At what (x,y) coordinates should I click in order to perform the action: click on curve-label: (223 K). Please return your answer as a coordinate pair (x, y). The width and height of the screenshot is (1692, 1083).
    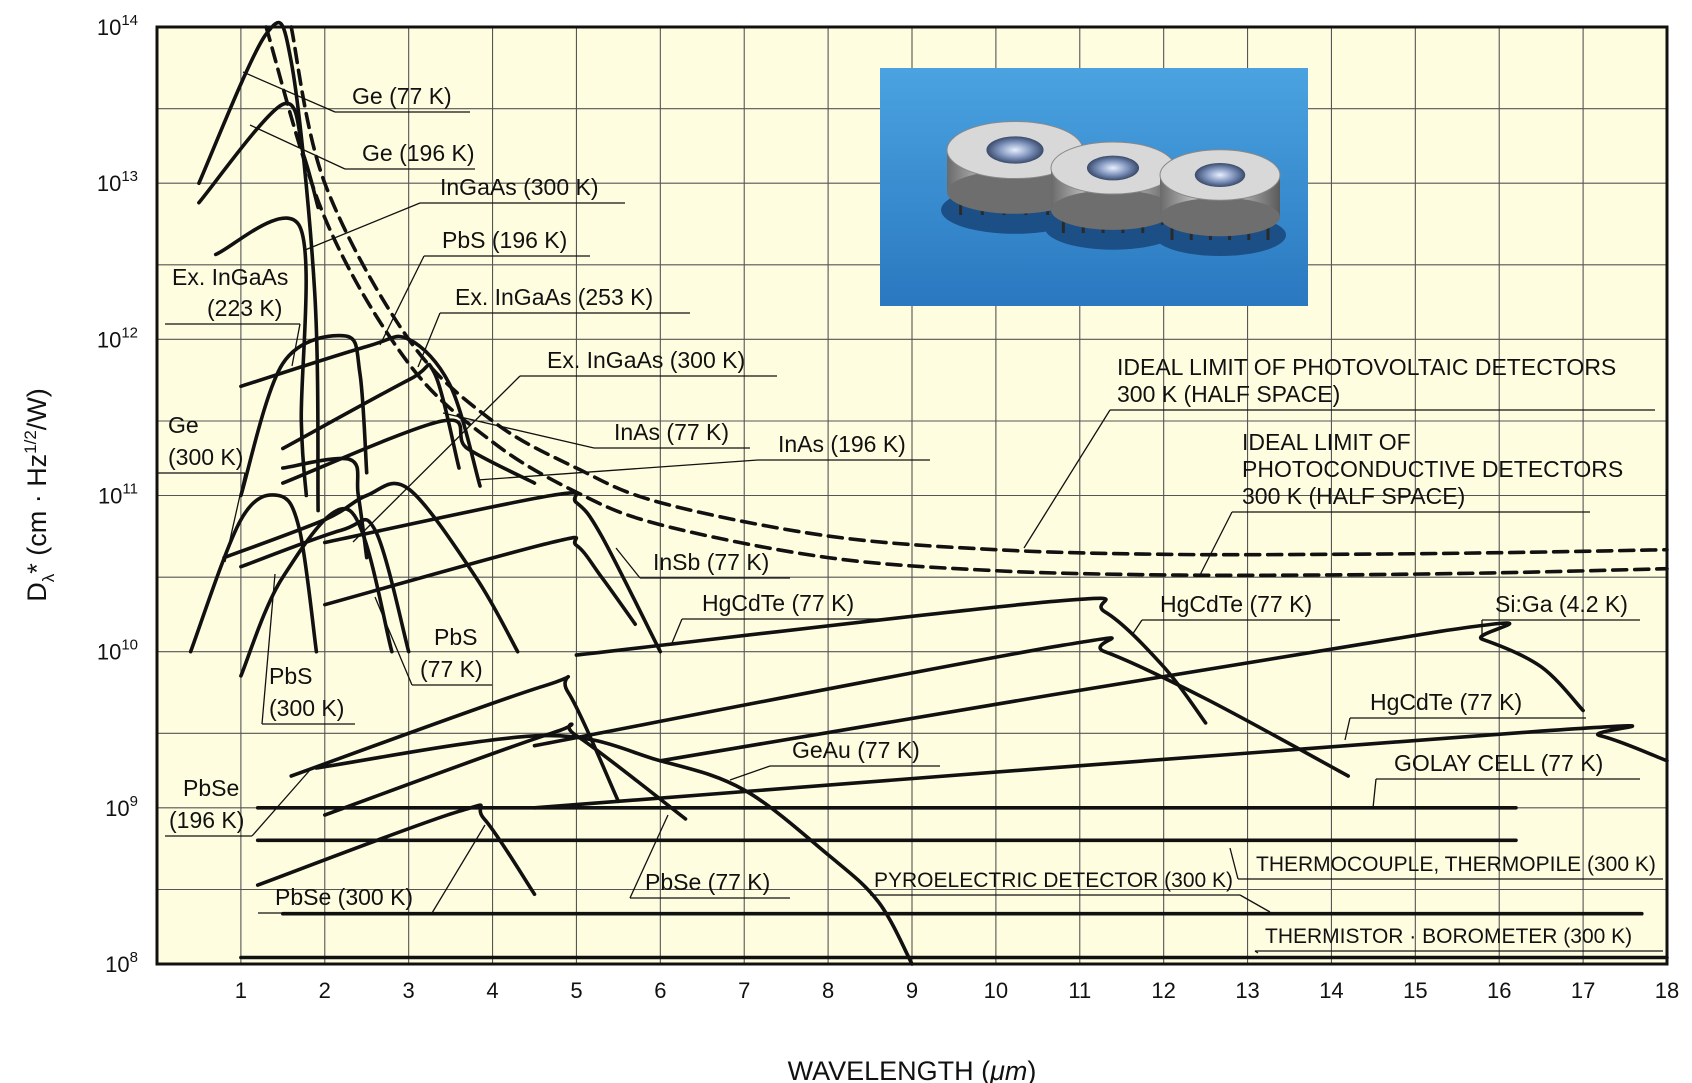
    Looking at the image, I should click on (244, 308).